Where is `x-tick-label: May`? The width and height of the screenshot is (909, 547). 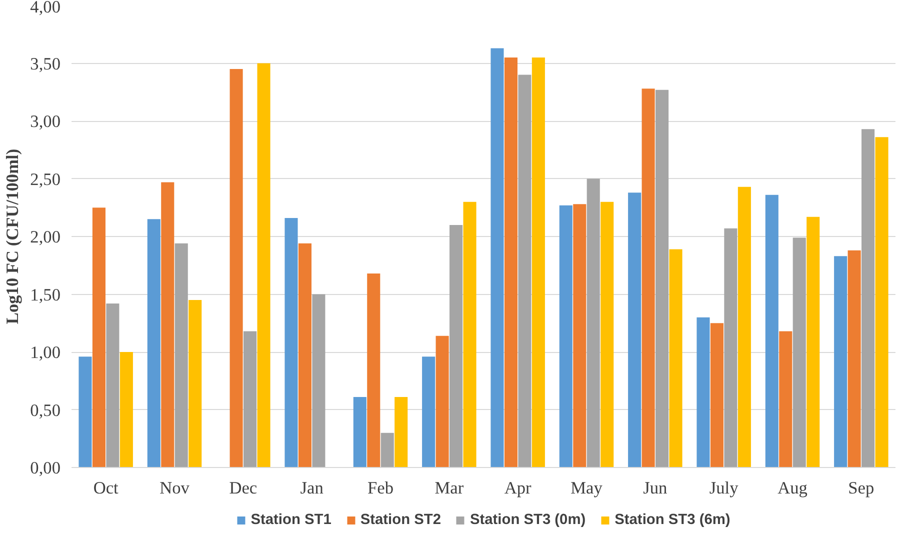
x-tick-label: May is located at coordinates (586, 488).